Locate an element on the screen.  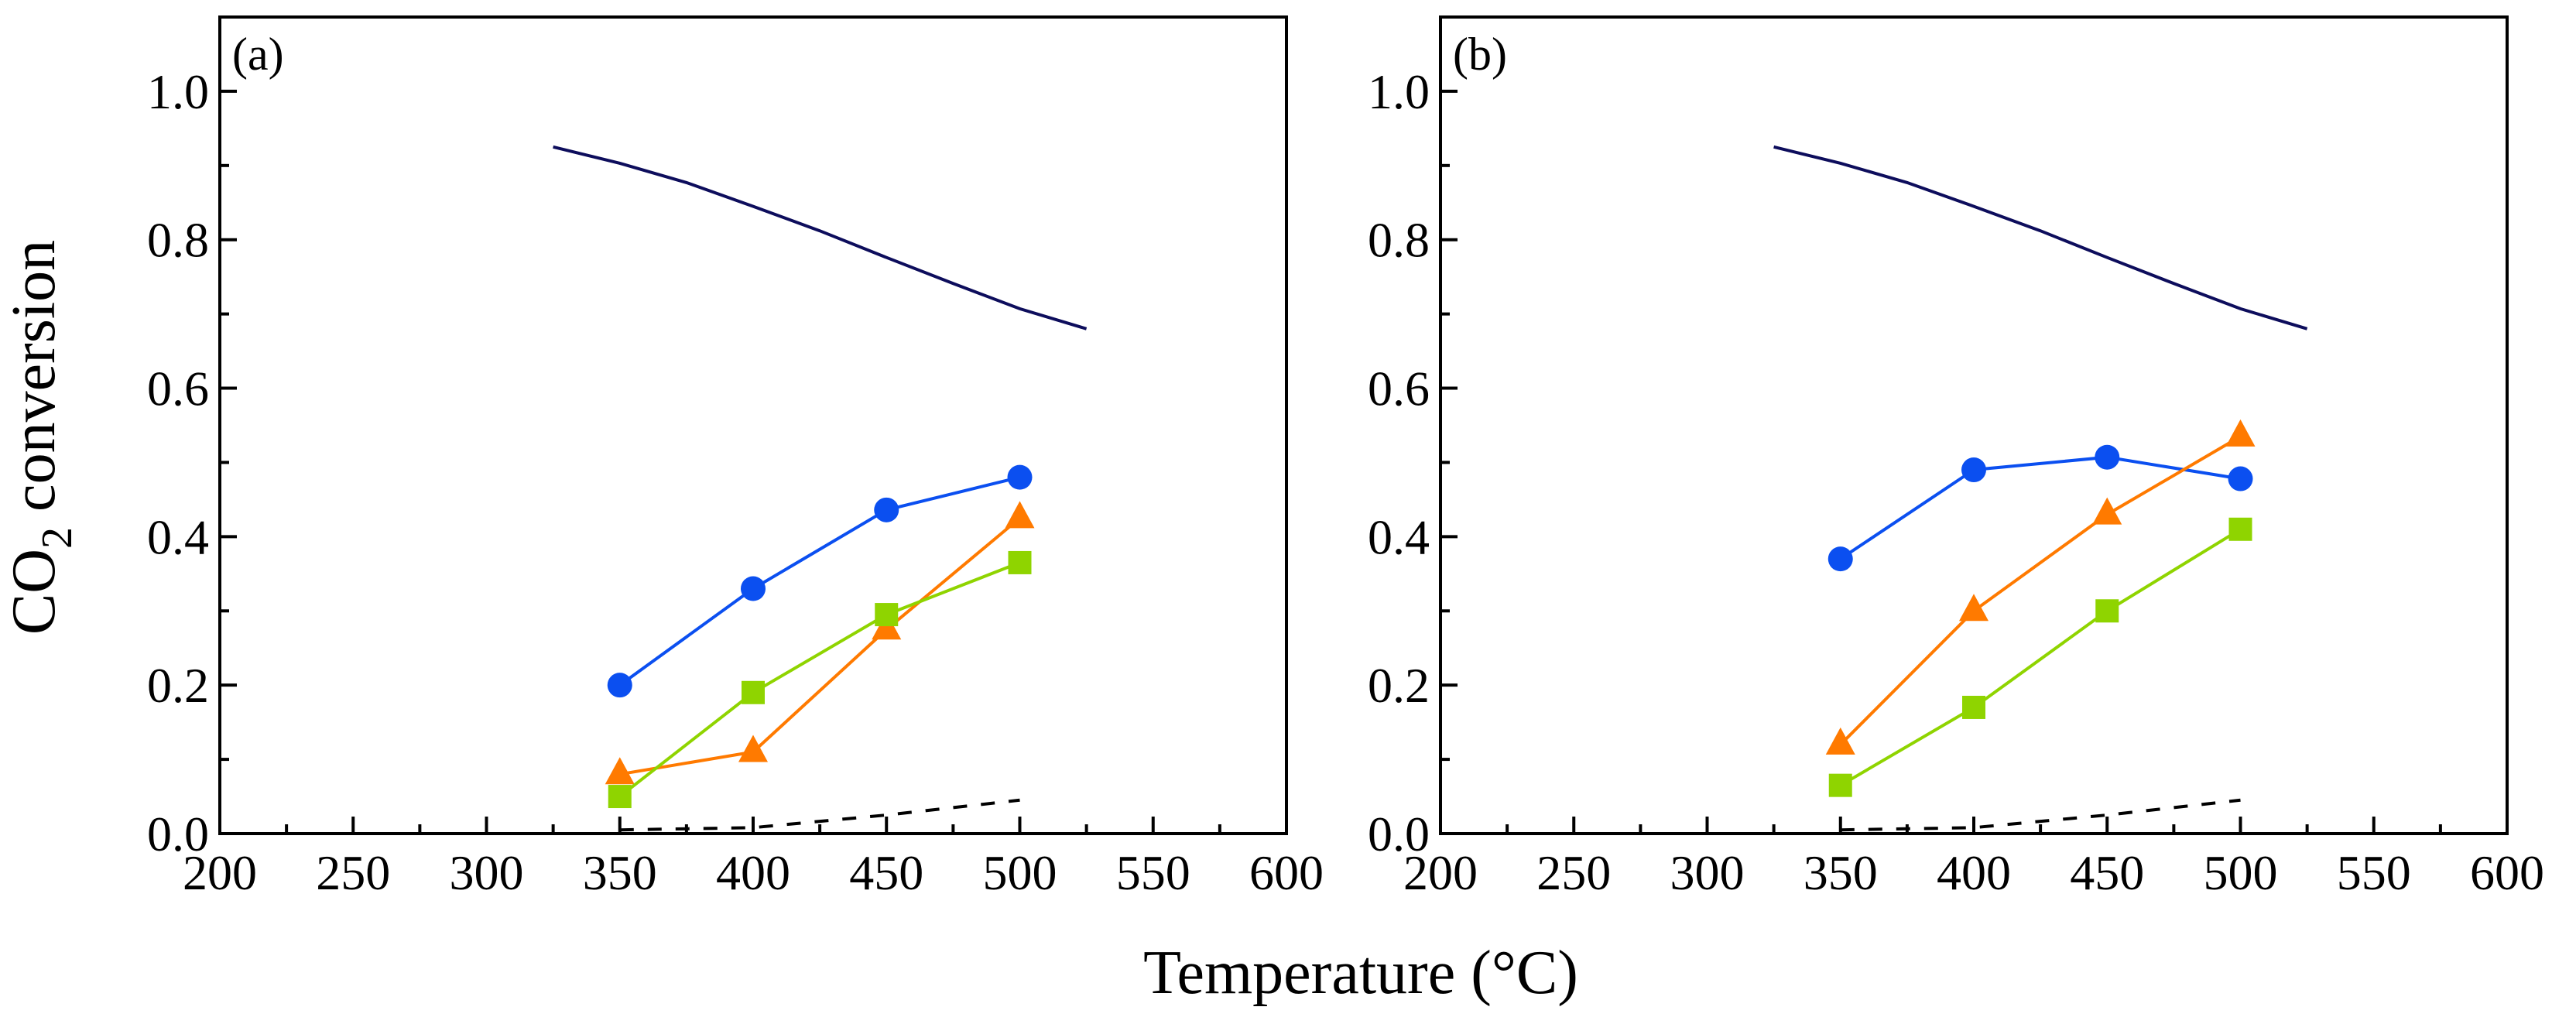
panel-label: (a) is located at coordinates (258, 54).